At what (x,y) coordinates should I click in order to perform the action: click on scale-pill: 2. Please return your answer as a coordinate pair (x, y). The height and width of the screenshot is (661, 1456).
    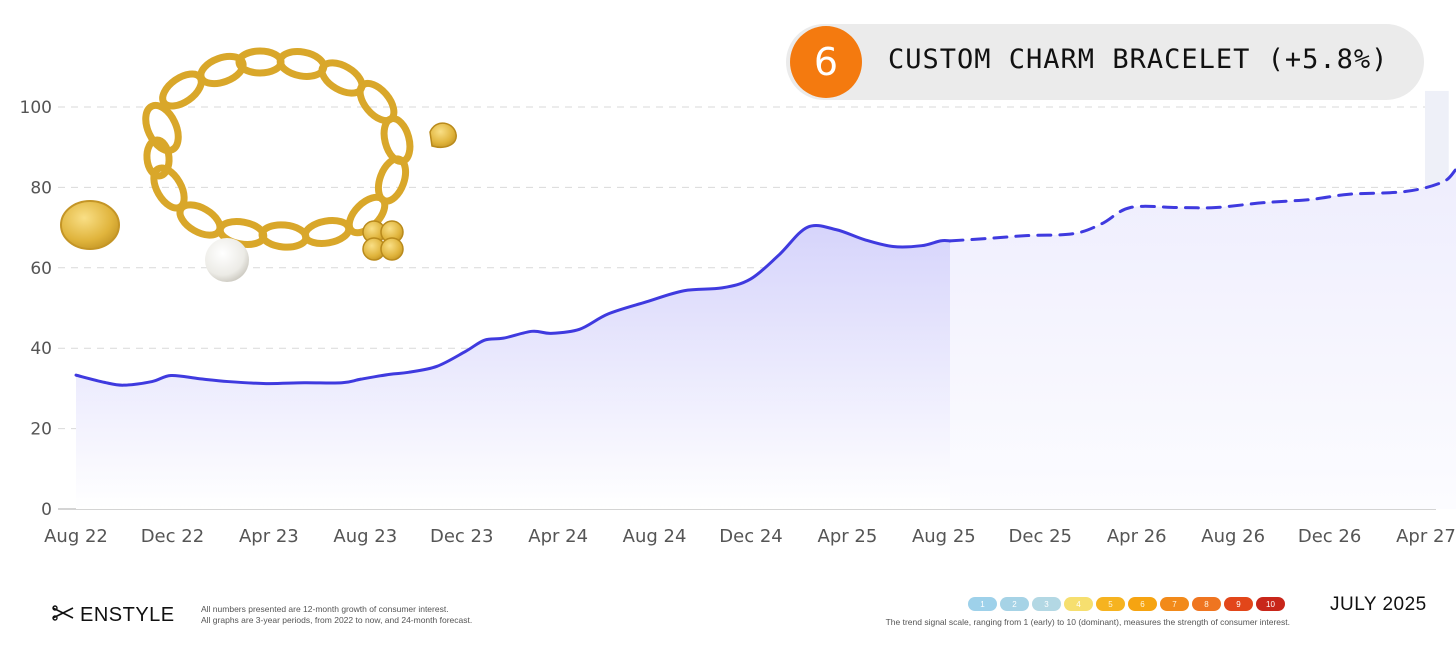
    Looking at the image, I should click on (1014, 604).